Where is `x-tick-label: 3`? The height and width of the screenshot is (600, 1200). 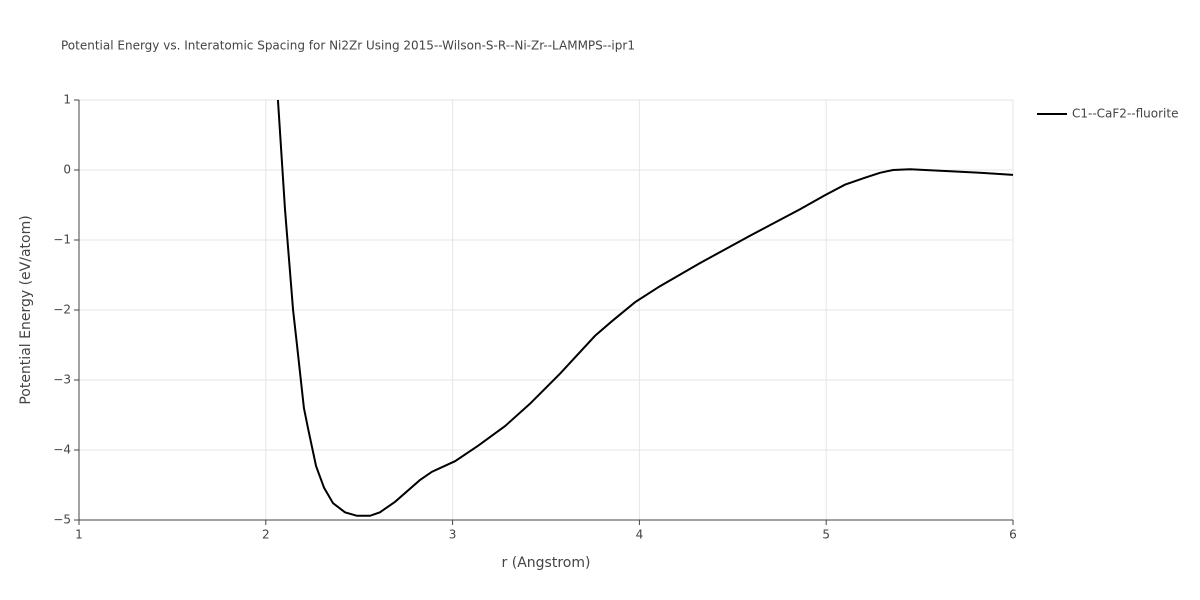 x-tick-label: 3 is located at coordinates (453, 535).